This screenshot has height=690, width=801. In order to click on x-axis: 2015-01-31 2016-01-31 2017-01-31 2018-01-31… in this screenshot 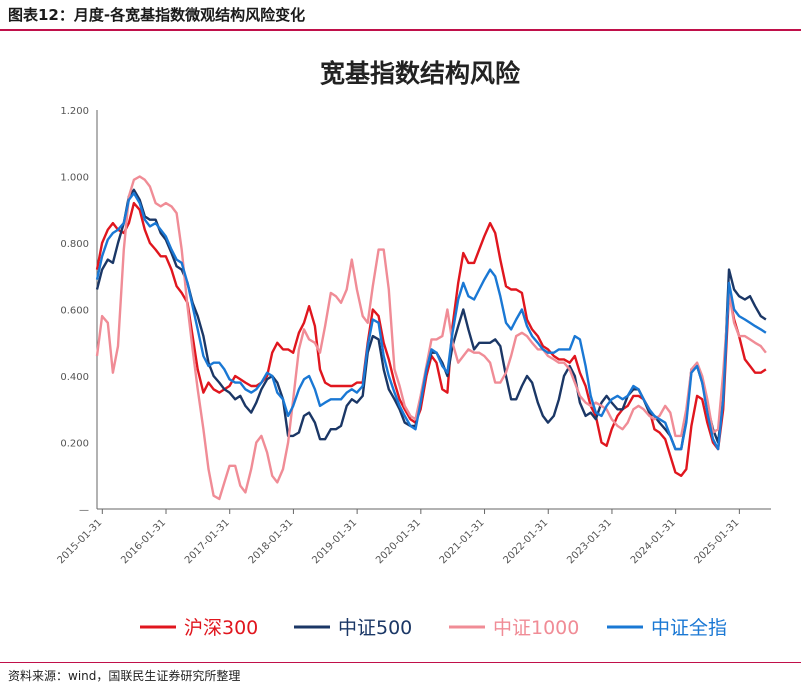, I will do `click(413, 537)`.